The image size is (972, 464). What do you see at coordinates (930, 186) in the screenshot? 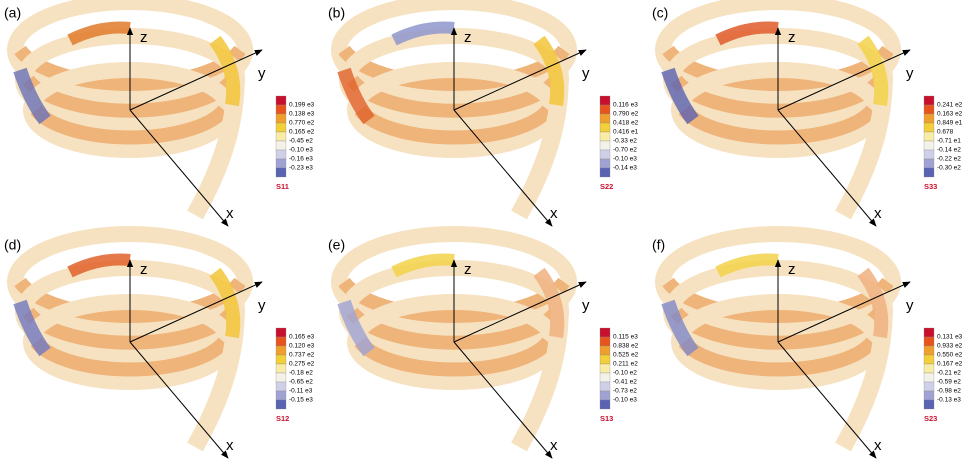
I see `legend-title: S33` at bounding box center [930, 186].